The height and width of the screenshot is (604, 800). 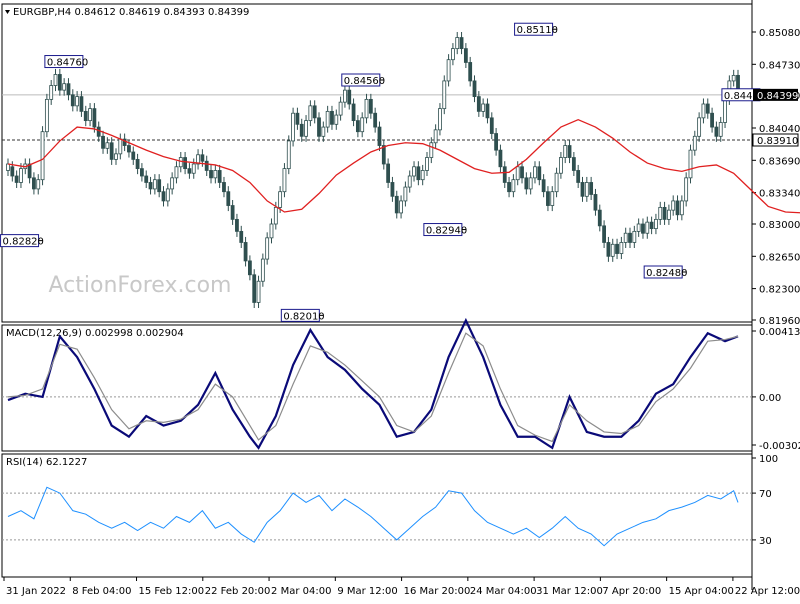 I want to click on support-line-tag-text: 0.83910, so click(x=777, y=141).